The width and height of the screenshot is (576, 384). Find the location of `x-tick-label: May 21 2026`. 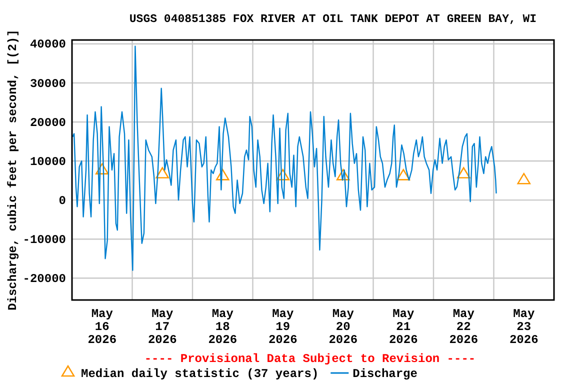

x-tick-label: May 21 2026 is located at coordinates (403, 327).